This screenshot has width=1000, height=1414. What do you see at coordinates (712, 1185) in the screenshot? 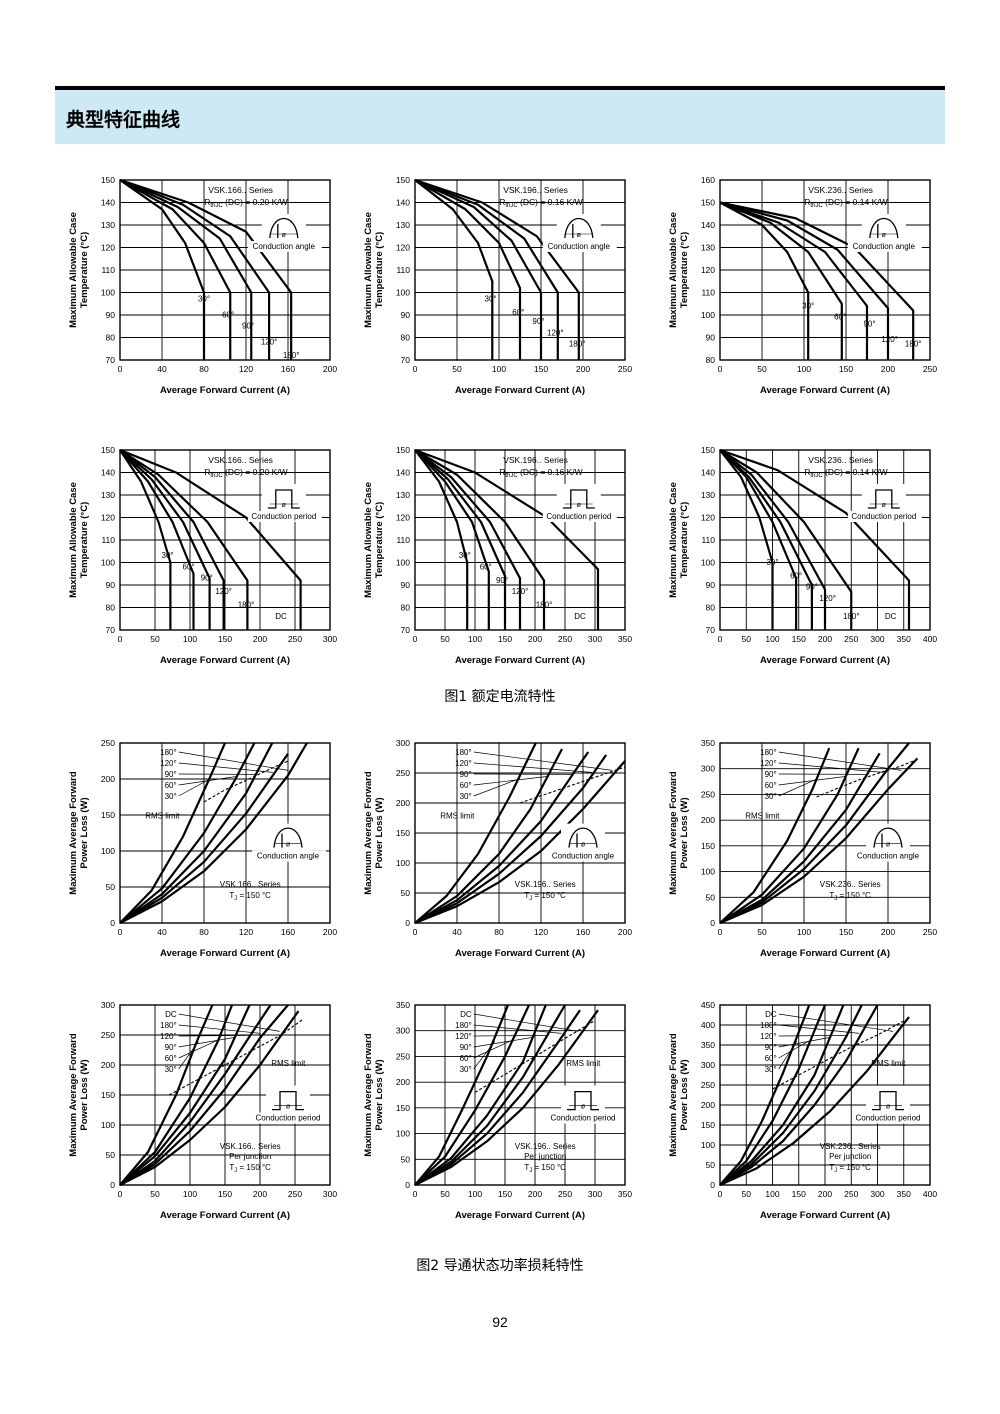
I see `y-tick-label: 0` at bounding box center [712, 1185].